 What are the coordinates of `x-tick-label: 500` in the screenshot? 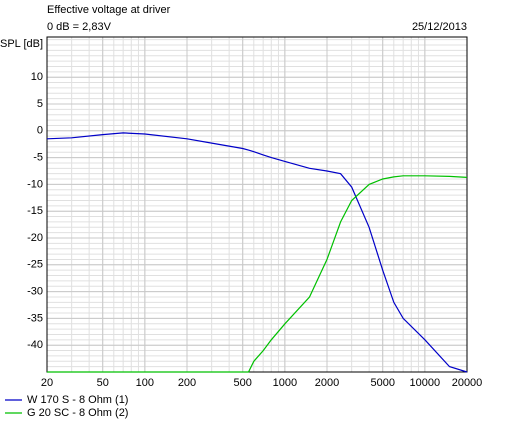 It's located at (243, 383).